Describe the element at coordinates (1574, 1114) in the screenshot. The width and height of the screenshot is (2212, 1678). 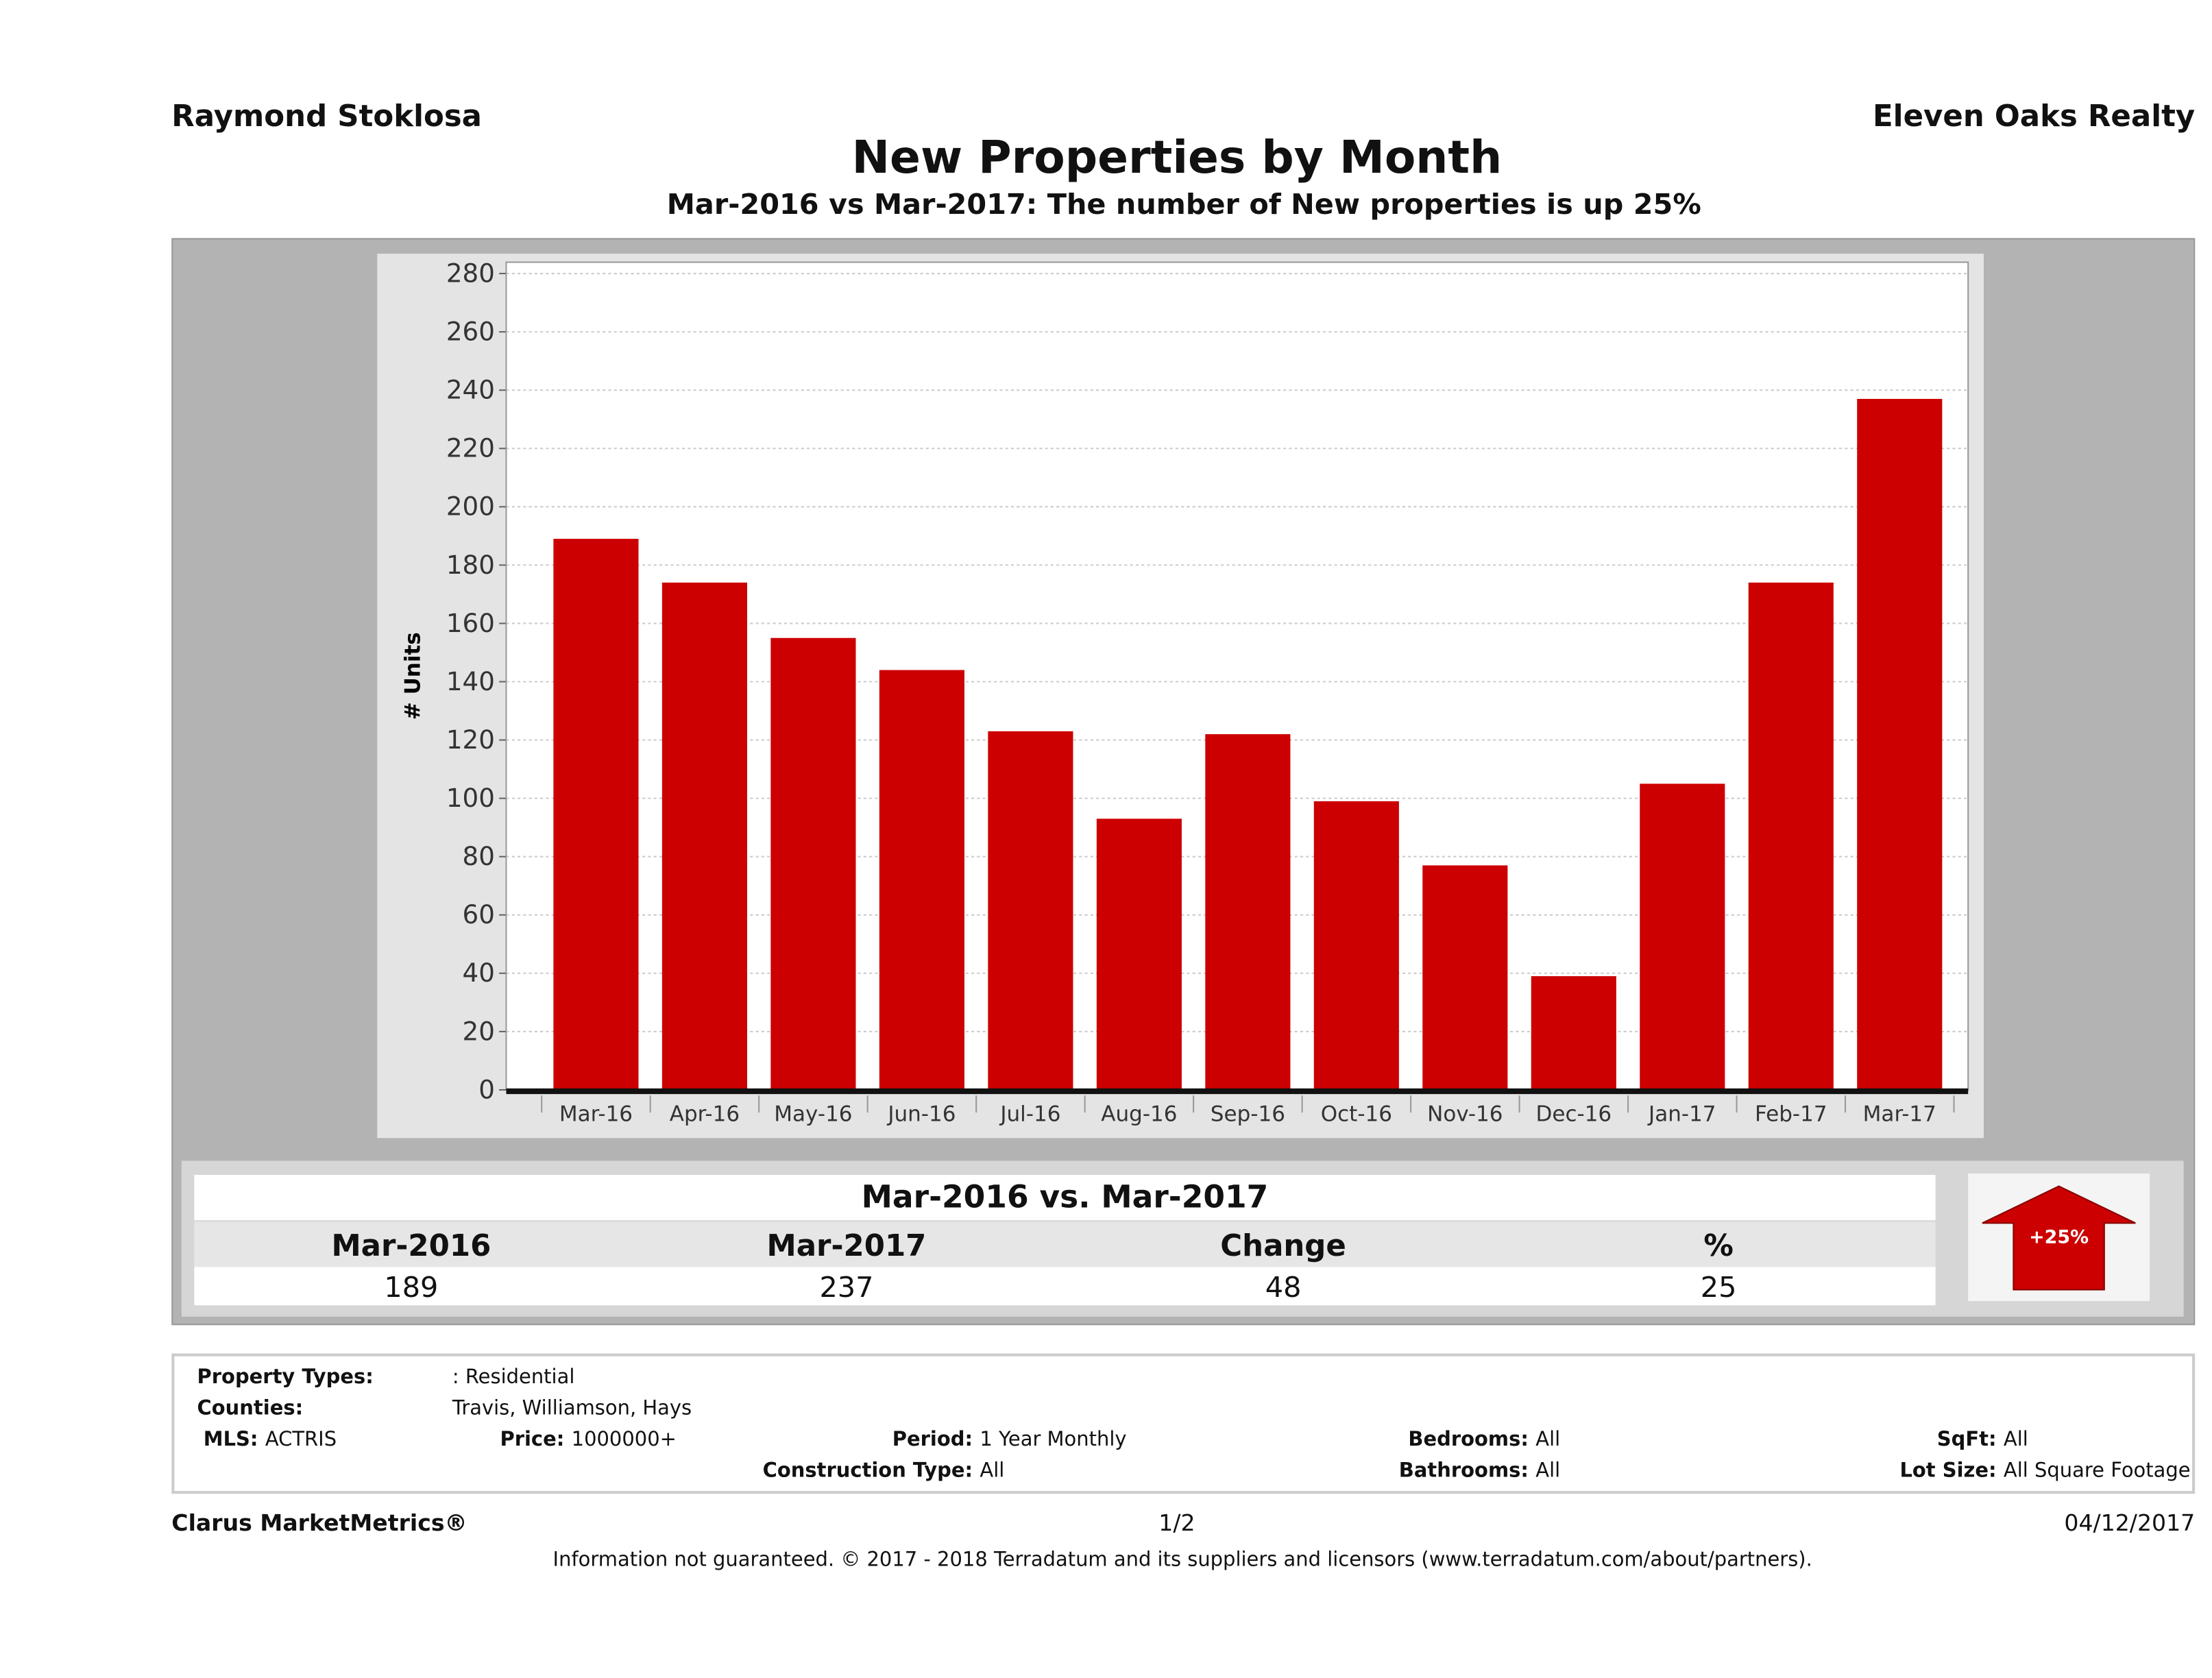
I see `x-tick-label: Dec-16` at that location.